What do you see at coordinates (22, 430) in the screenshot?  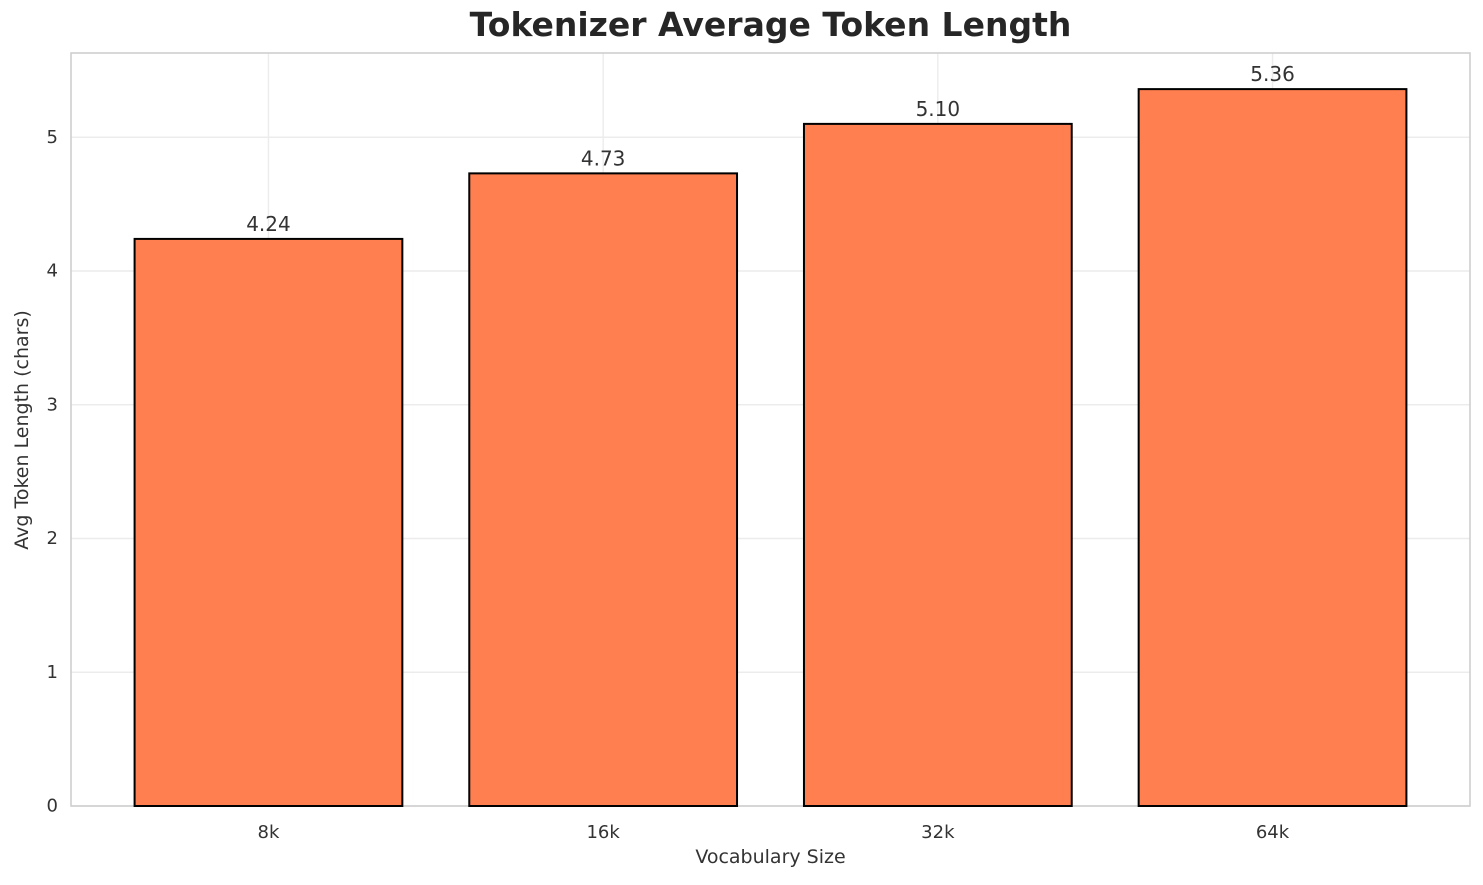 I see `y-axis-label: Avg Token Length (chars)` at bounding box center [22, 430].